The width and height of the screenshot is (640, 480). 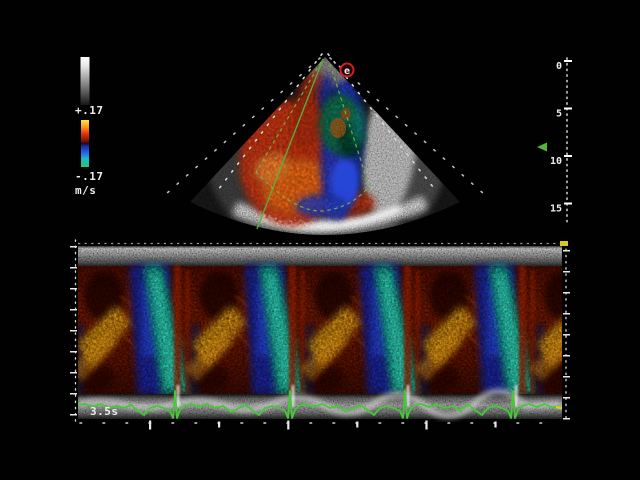 What do you see at coordinates (556, 161) in the screenshot?
I see `depth-label-10: 10` at bounding box center [556, 161].